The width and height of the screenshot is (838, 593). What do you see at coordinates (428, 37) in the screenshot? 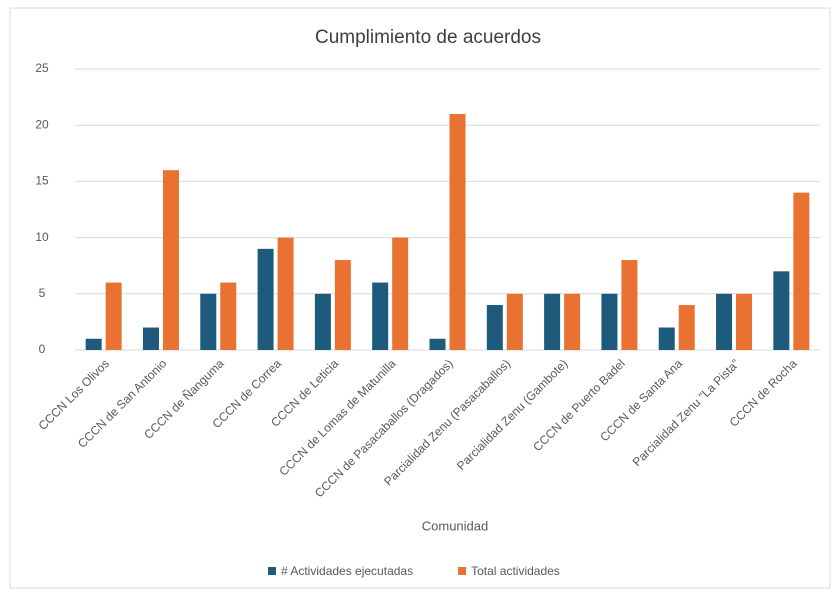
I see `chart-title: Cumplimiento de acuerdos` at bounding box center [428, 37].